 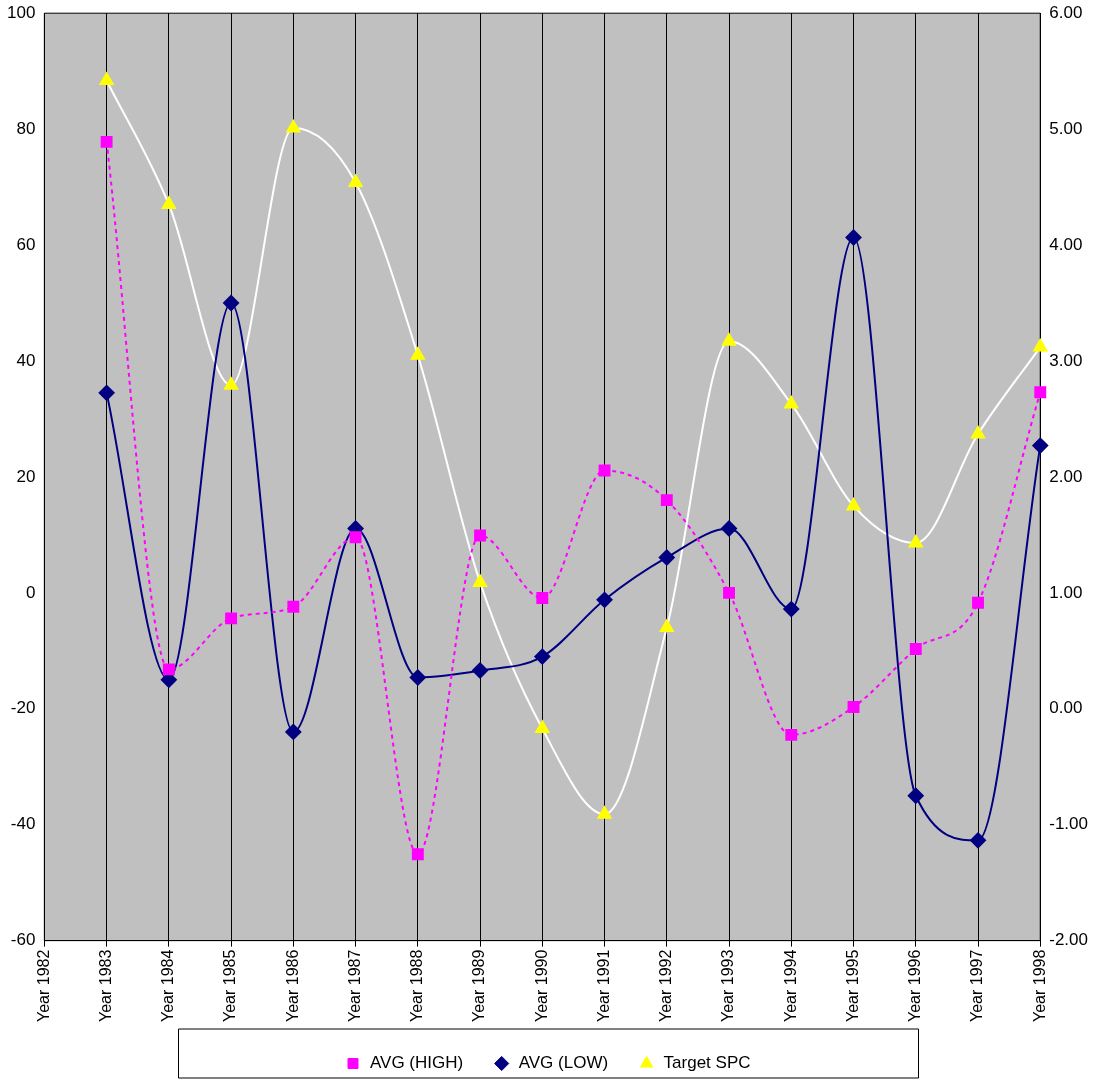 What do you see at coordinates (1066, 708) in the screenshot?
I see `y2-tick-label: 0.00` at bounding box center [1066, 708].